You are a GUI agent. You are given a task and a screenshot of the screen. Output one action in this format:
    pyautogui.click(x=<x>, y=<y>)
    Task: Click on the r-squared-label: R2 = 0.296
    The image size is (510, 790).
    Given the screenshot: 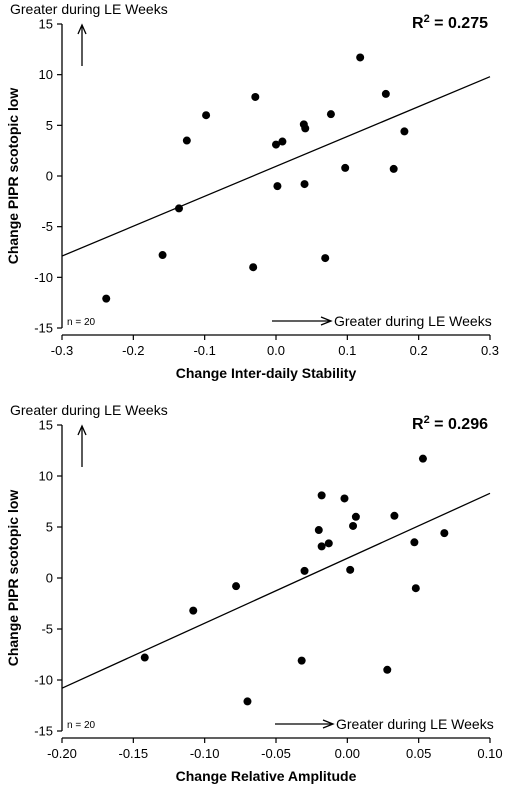 What is the action you would take?
    pyautogui.click(x=450, y=423)
    